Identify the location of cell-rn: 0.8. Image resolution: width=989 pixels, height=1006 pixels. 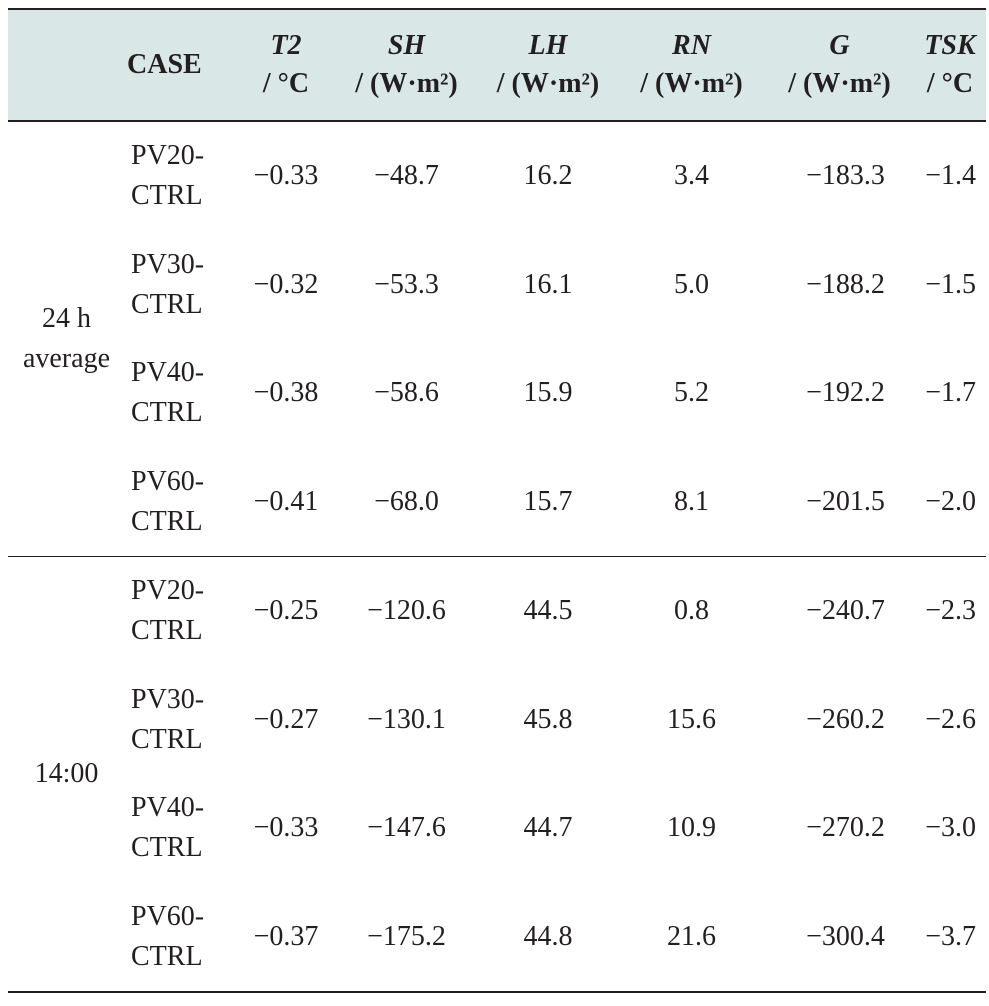
(691, 611).